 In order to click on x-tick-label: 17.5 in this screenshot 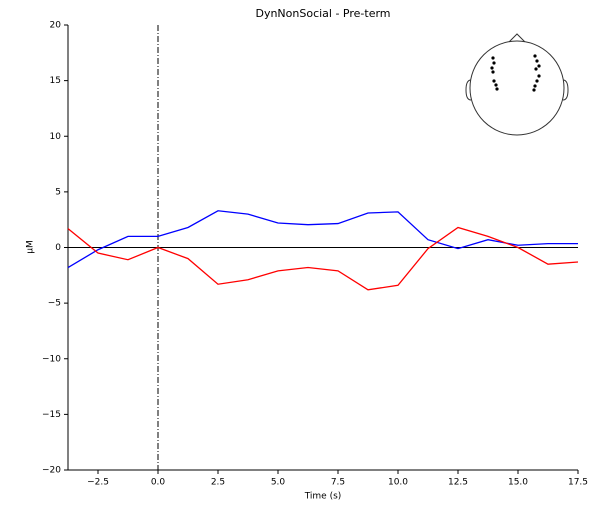, I will do `click(578, 483)`.